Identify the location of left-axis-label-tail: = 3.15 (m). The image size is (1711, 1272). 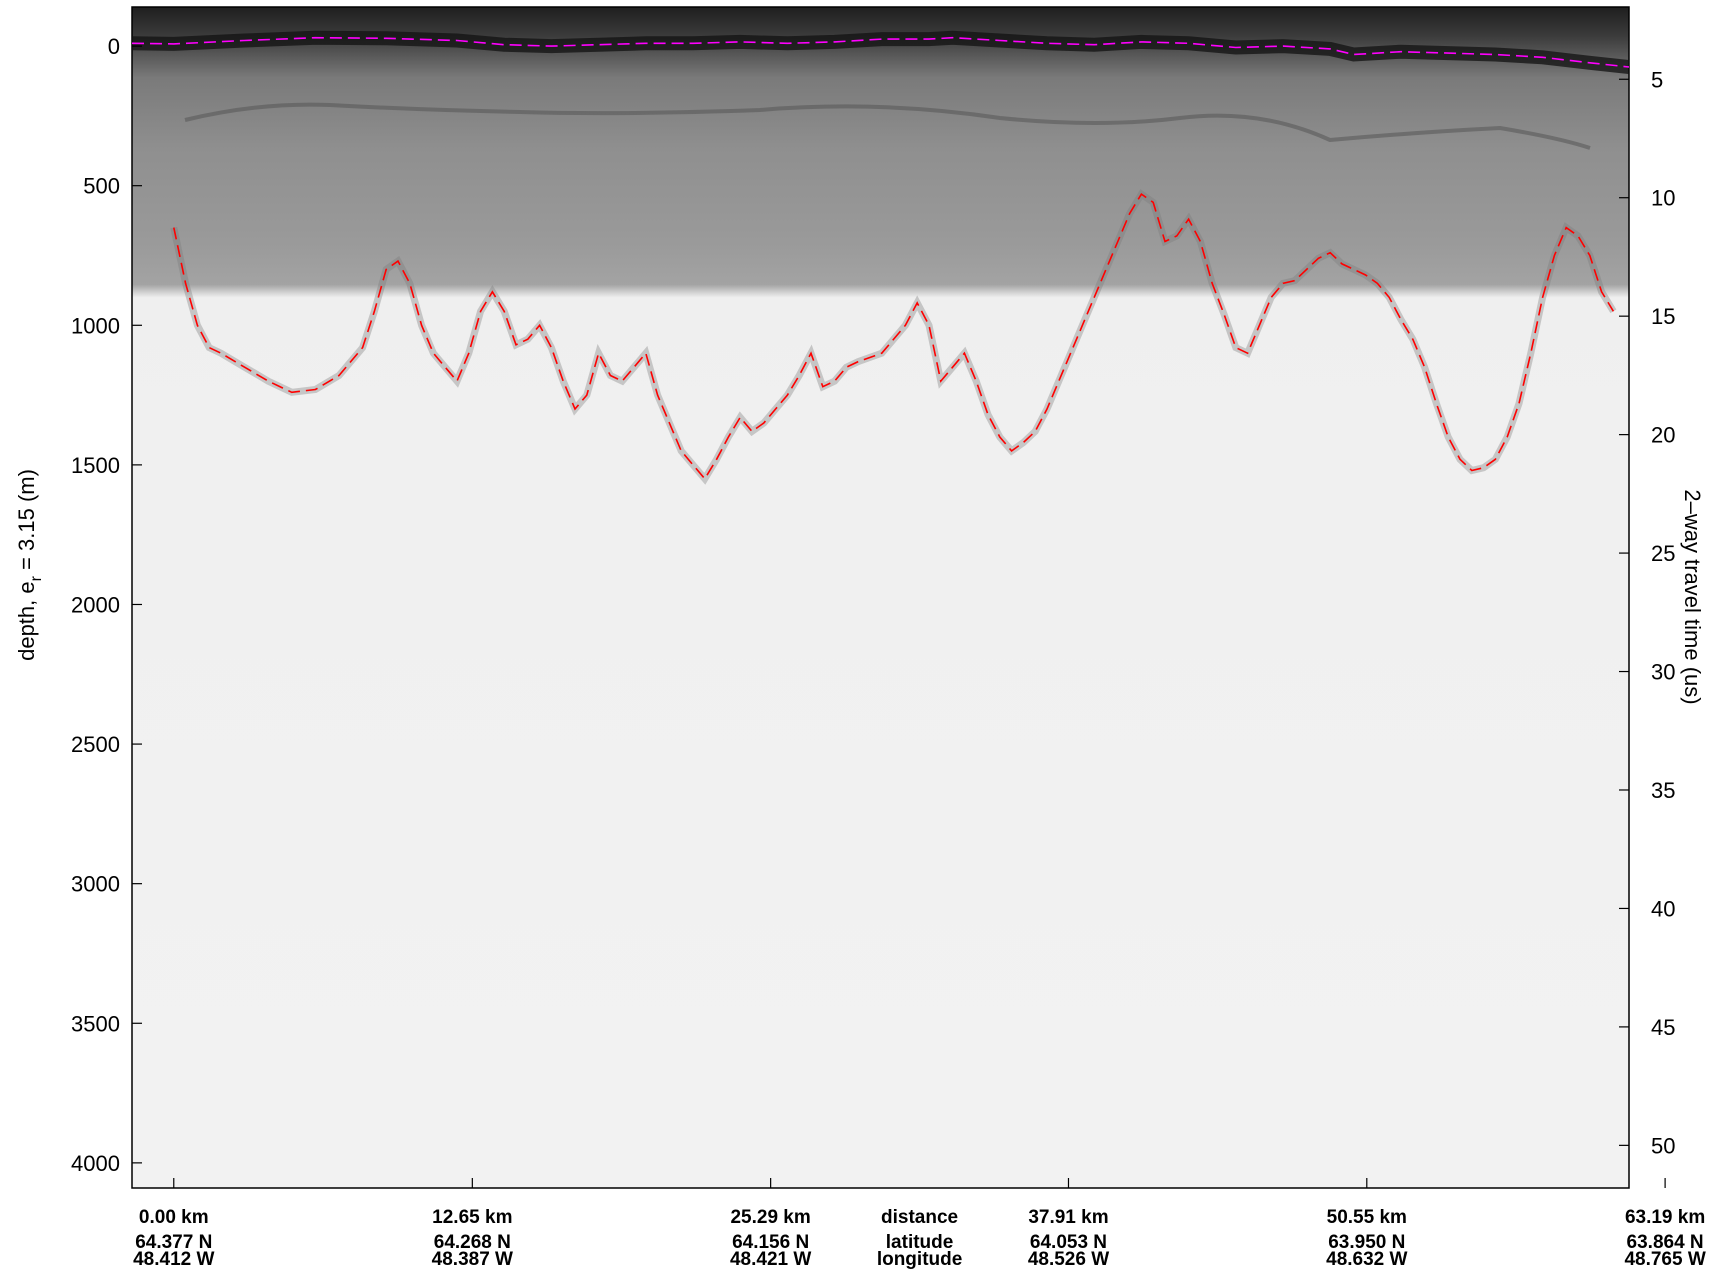
(26, 522).